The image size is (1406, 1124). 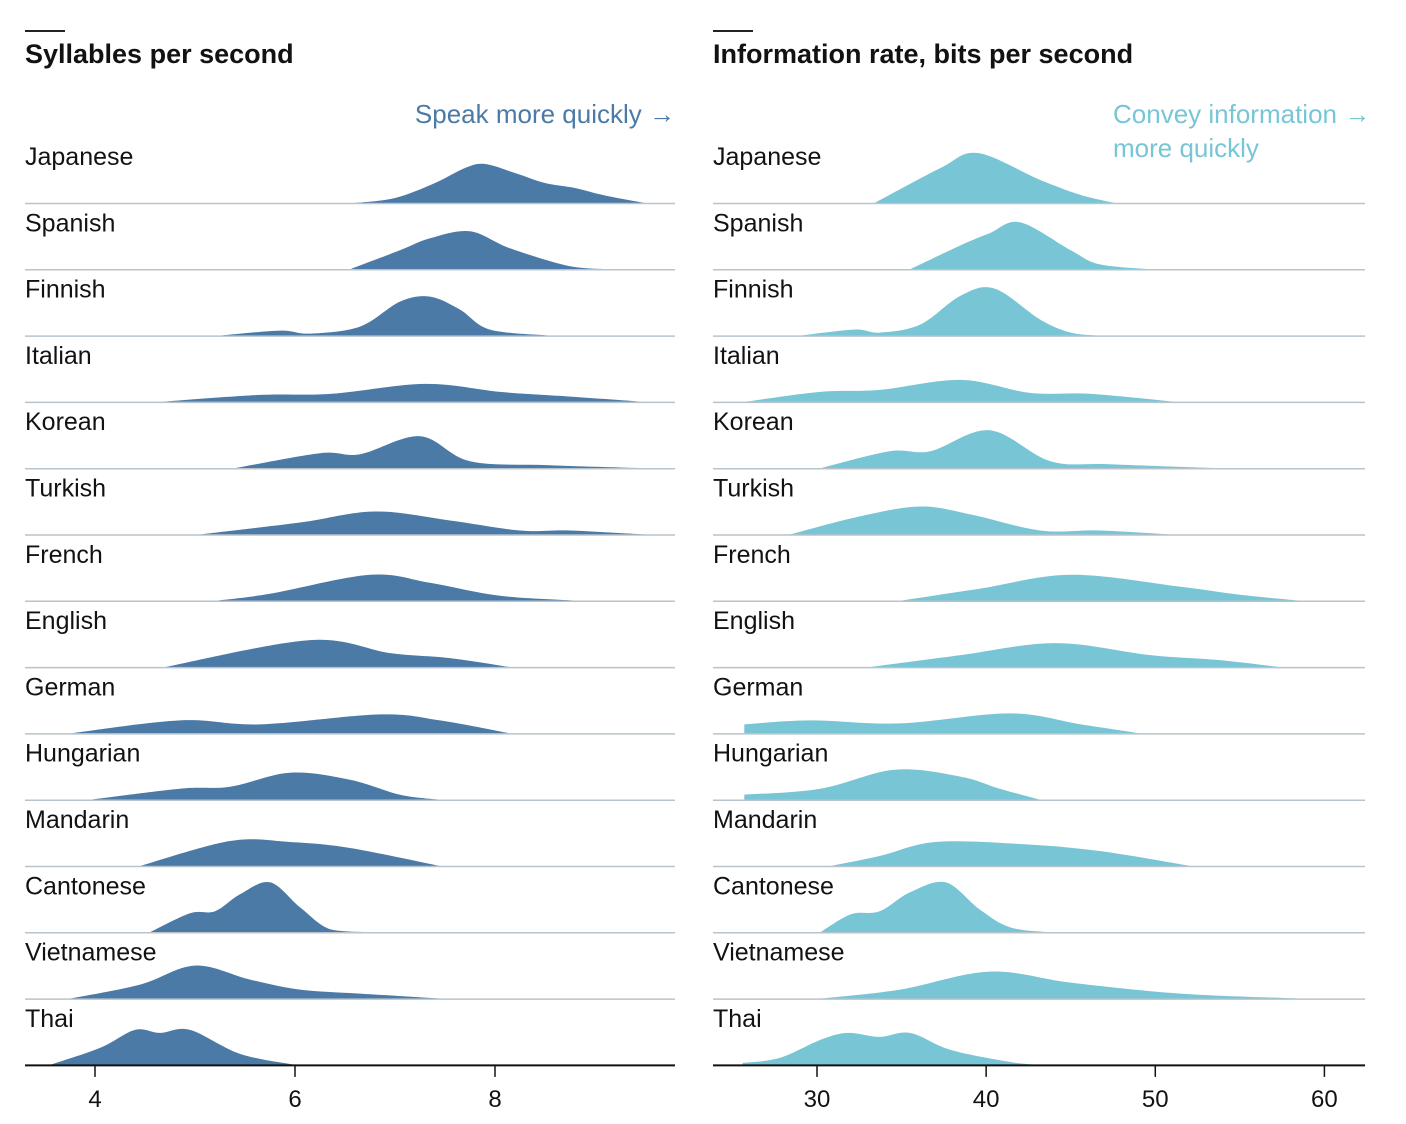 I want to click on direction-annotation: Convey information →, so click(x=1241, y=114).